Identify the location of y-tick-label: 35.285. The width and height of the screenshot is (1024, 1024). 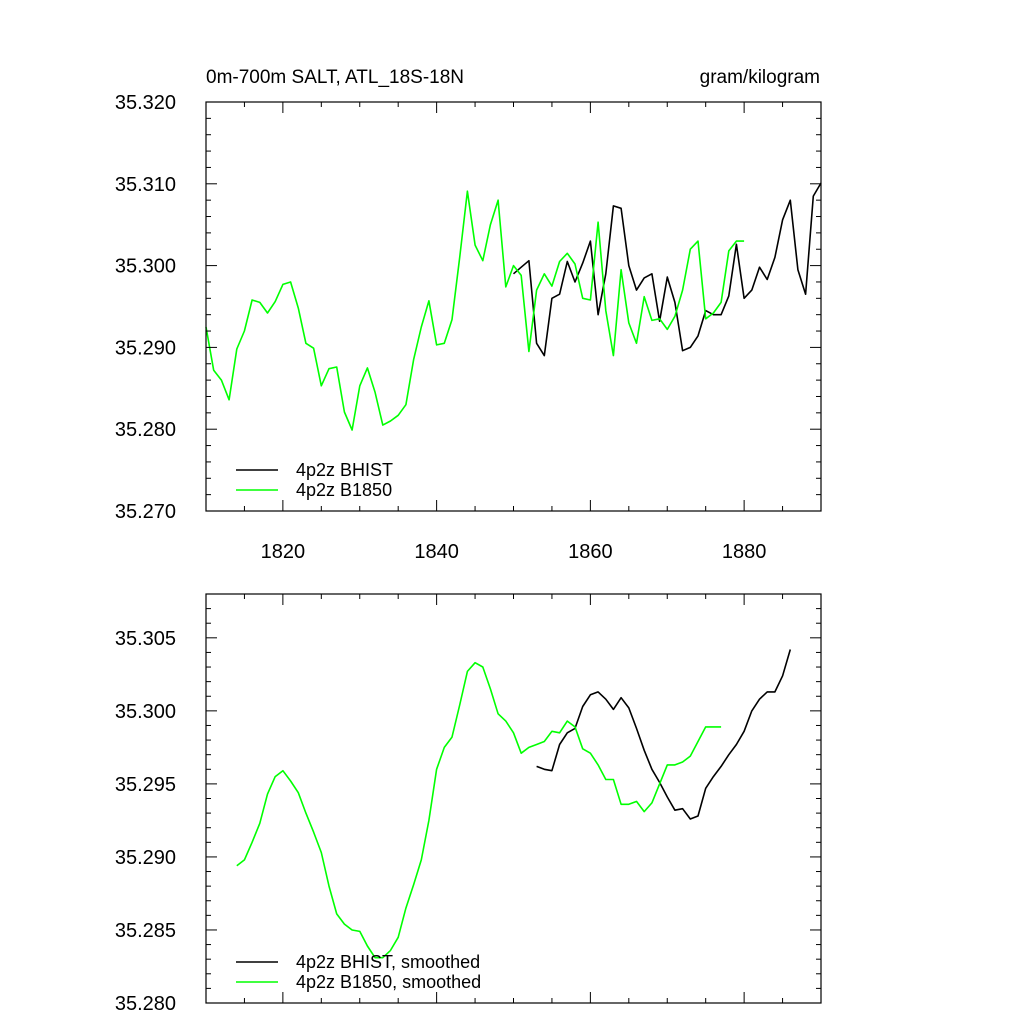
(145, 931).